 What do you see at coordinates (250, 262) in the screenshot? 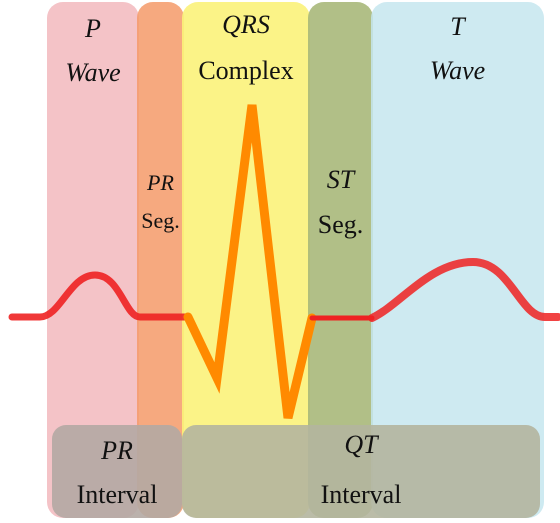
I see `qrs-complex-trace` at bounding box center [250, 262].